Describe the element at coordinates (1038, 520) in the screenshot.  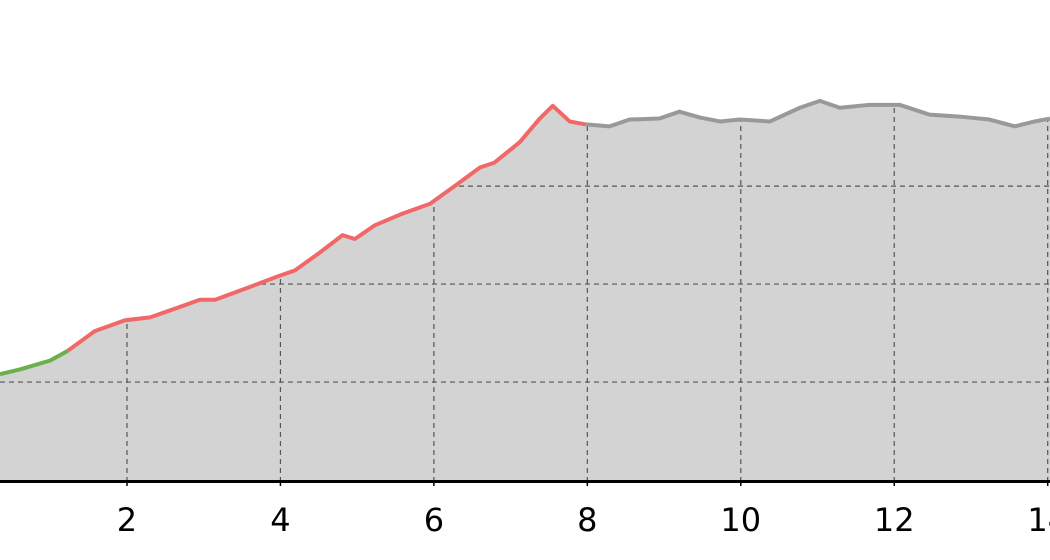
I see `x-tick-label: 14` at that location.